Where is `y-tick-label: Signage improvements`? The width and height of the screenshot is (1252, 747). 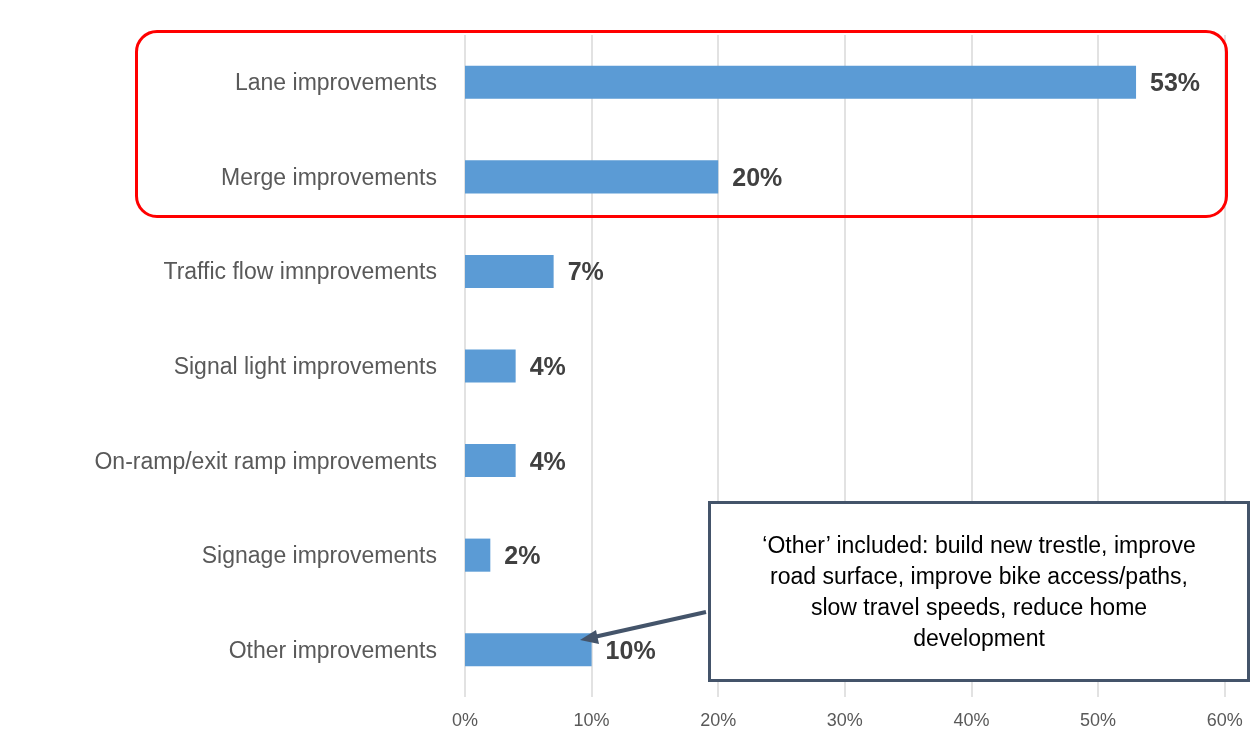
y-tick-label: Signage improvements is located at coordinates (319, 555).